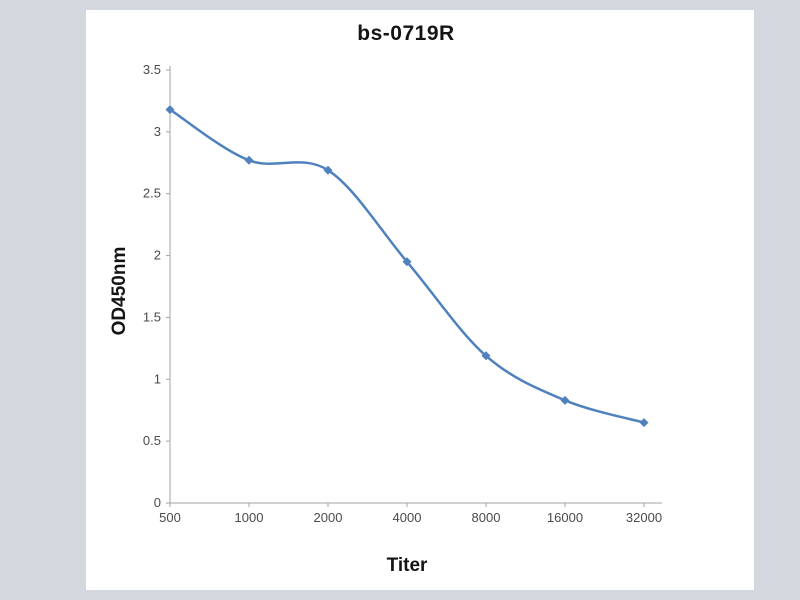 This screenshot has height=600, width=800. Describe the element at coordinates (644, 517) in the screenshot. I see `x-tick-label: 32000` at that location.